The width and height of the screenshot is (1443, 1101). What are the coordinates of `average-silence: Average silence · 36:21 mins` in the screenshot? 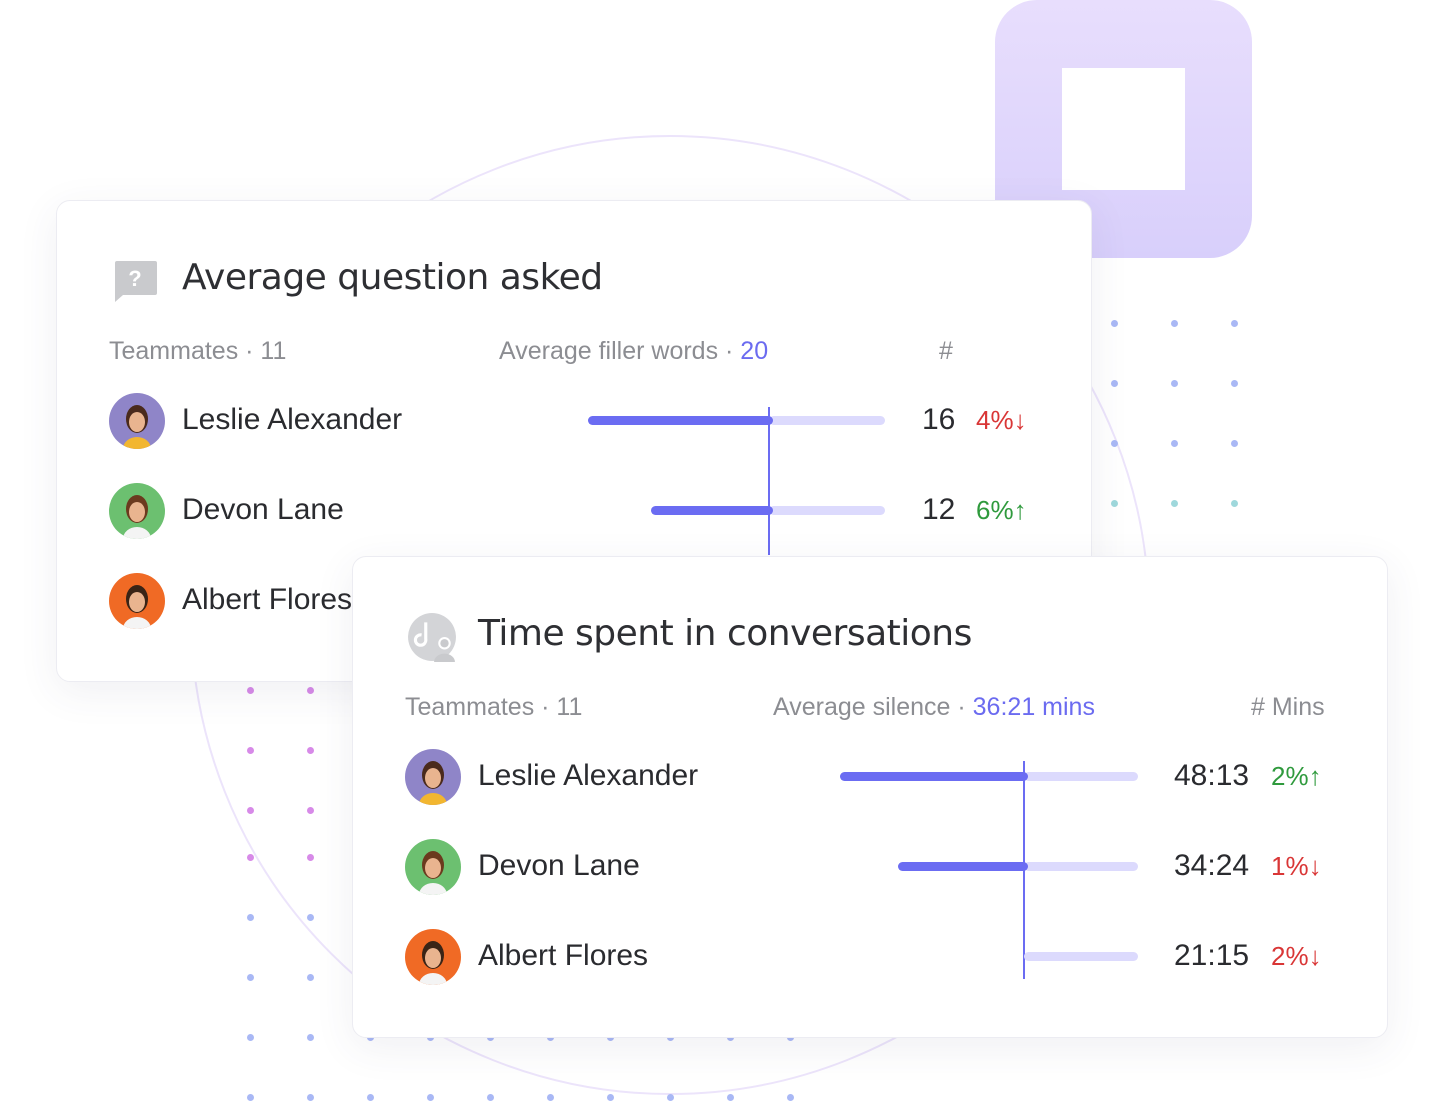 It's located at (934, 707).